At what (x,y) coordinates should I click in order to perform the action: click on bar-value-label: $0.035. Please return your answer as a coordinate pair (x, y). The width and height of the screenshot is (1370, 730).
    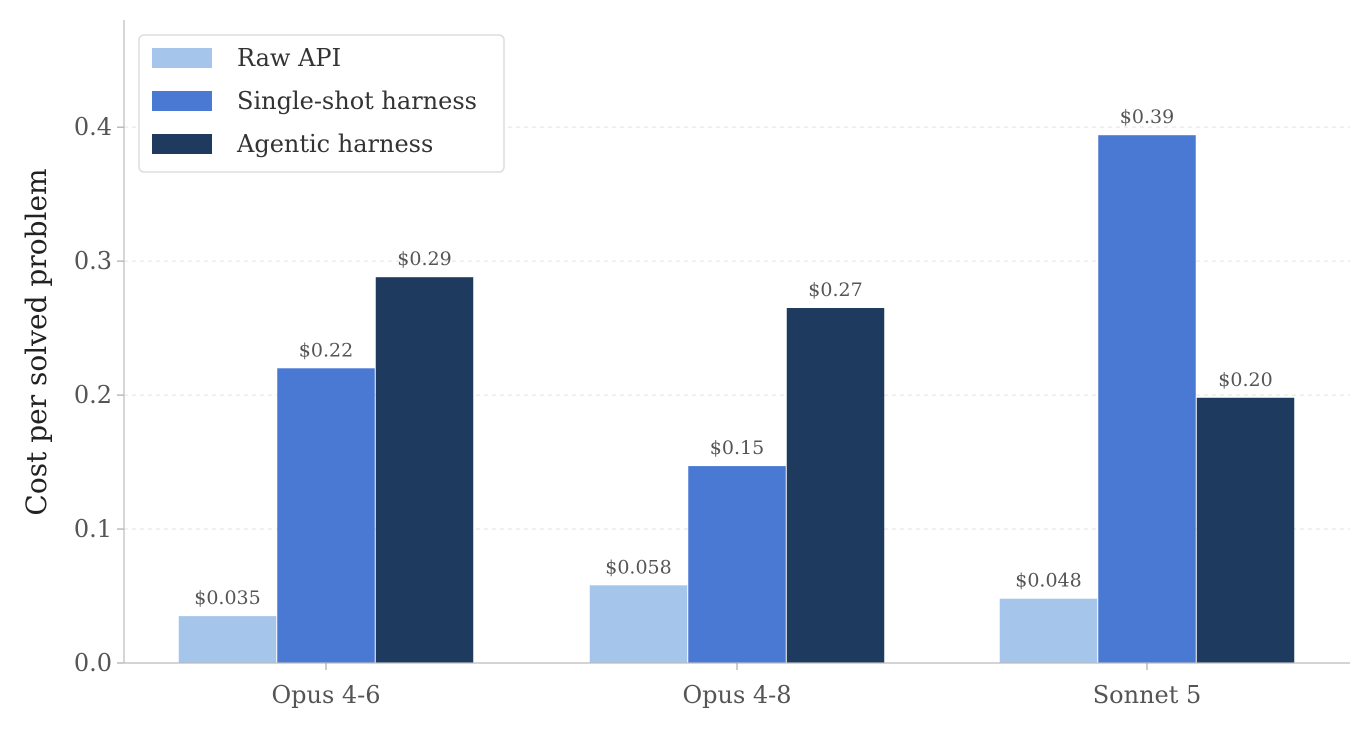
    Looking at the image, I should click on (227, 598).